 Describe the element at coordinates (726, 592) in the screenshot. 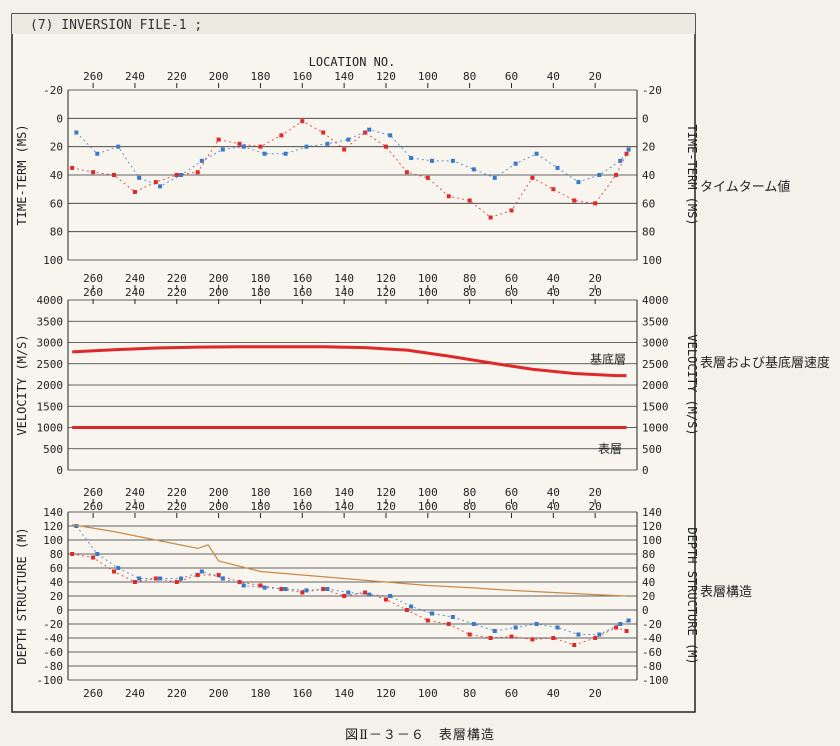

I see `side-label-depth: 表層構造` at that location.